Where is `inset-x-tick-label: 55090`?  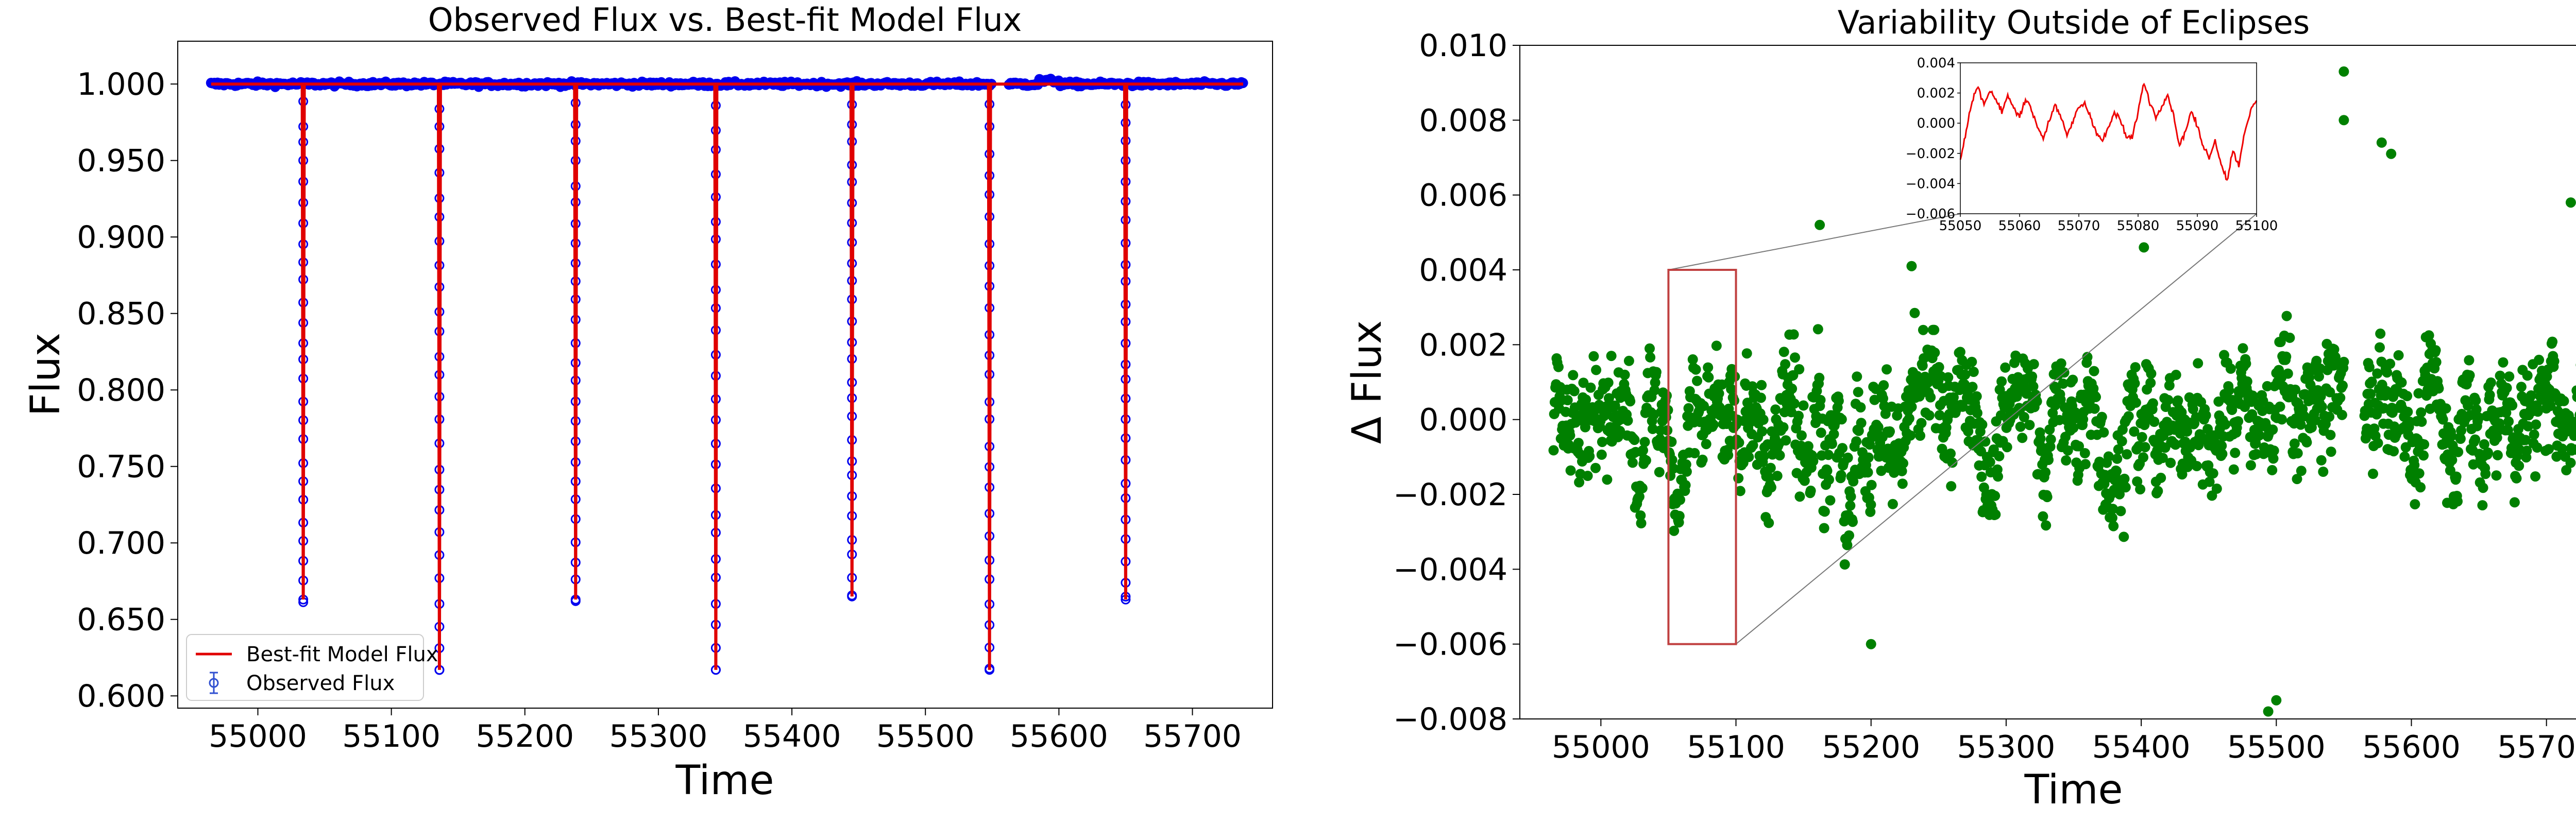 inset-x-tick-label: 55090 is located at coordinates (2197, 226).